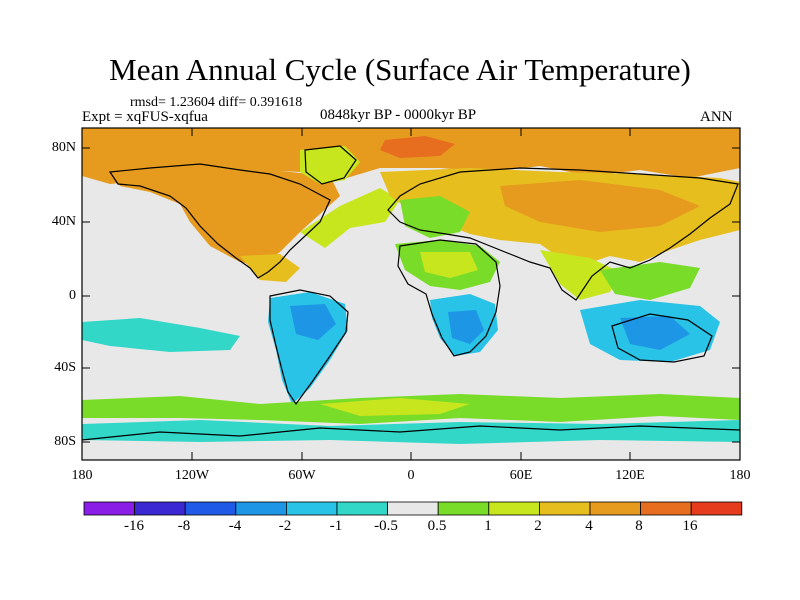  What do you see at coordinates (437, 526) in the screenshot?
I see `colorbar-label: 0.5` at bounding box center [437, 526].